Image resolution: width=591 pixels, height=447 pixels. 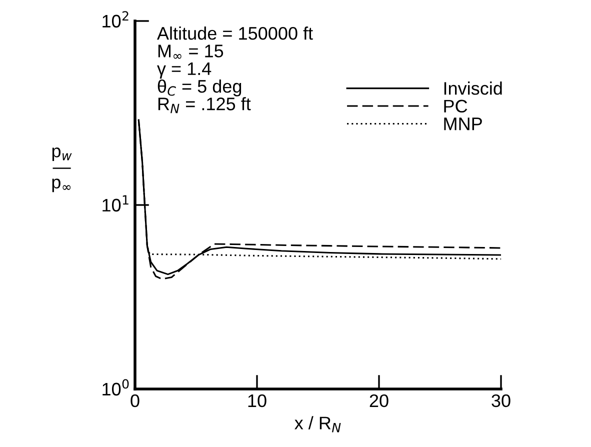 I want to click on annotation: θ$_{C}$ = 5 deg, so click(x=200, y=88).